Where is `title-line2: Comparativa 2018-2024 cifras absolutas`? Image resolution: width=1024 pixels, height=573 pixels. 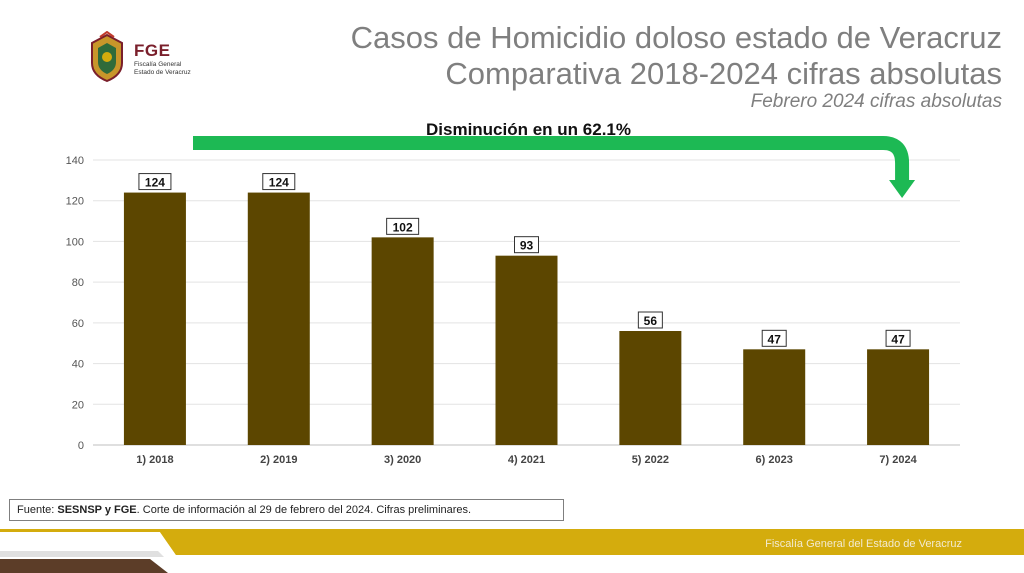
title-line2: Comparativa 2018-2024 cifras absolutas is located at coordinates (723, 73).